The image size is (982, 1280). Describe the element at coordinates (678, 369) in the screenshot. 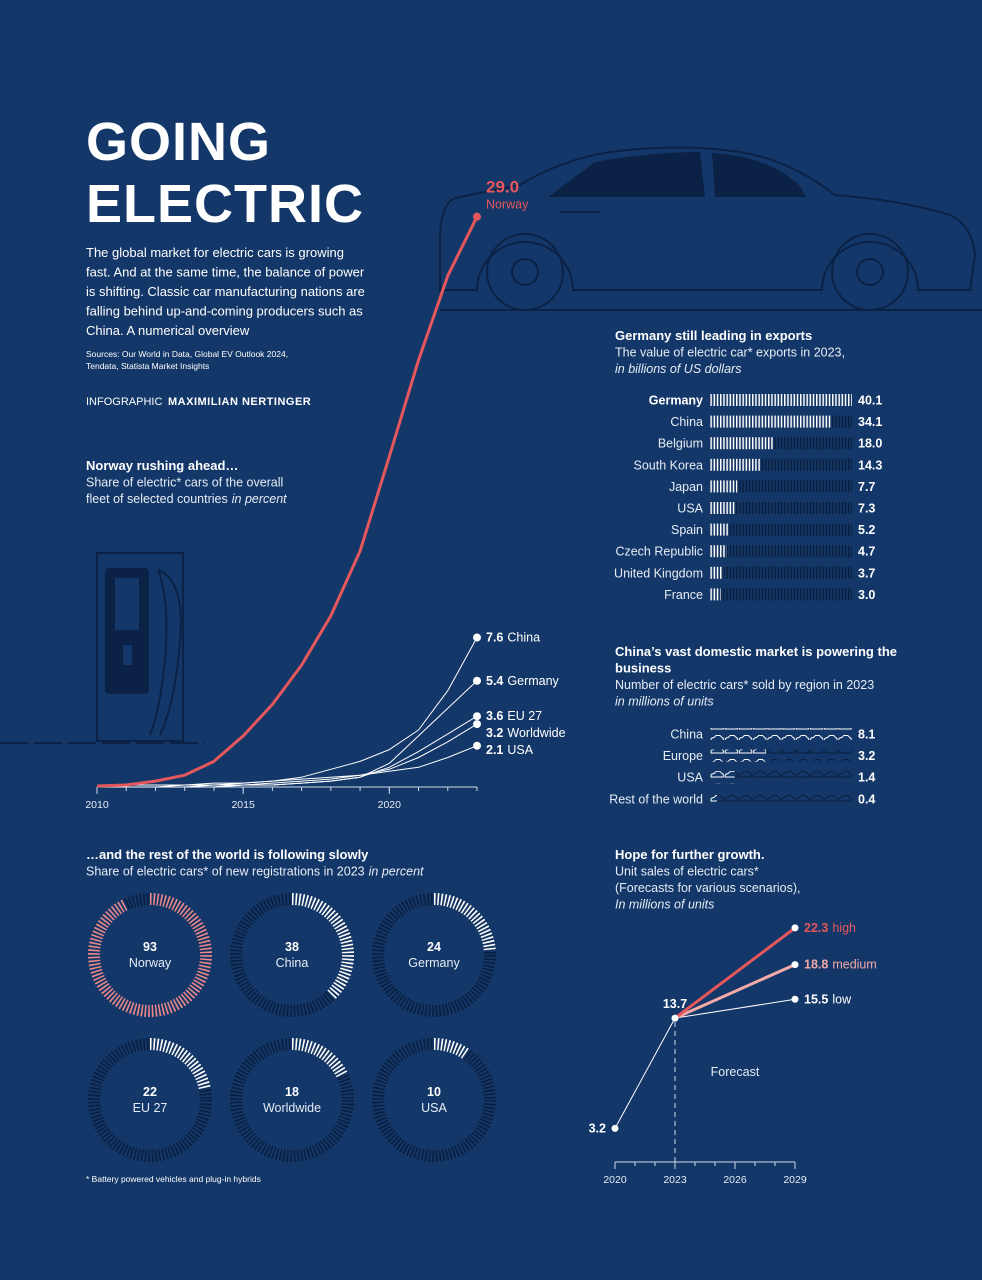

I see `unit: in billions of US dollars` at that location.